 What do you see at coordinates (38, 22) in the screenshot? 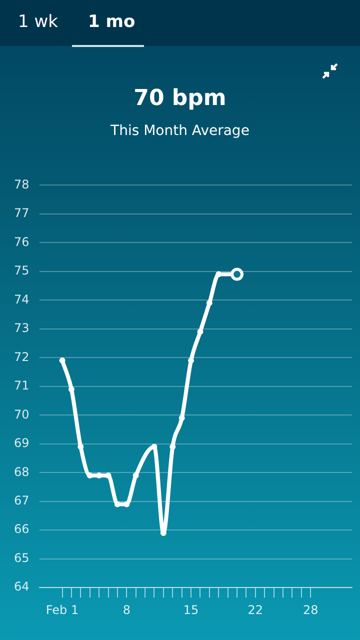
I see `text: 1 wk` at bounding box center [38, 22].